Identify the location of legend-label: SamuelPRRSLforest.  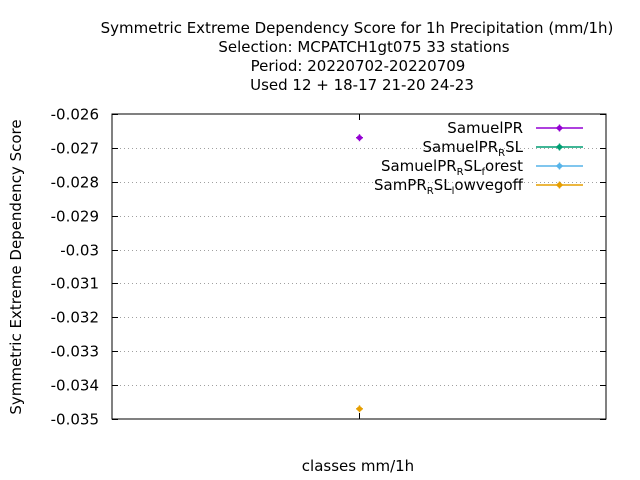
(452, 167).